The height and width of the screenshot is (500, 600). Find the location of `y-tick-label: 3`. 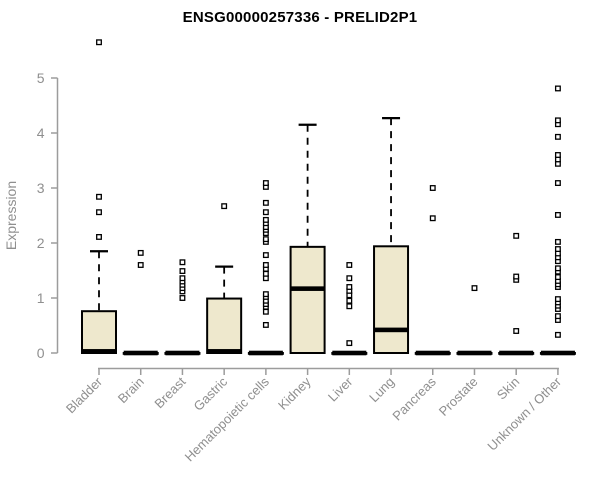

y-tick-label: 3 is located at coordinates (41, 188).